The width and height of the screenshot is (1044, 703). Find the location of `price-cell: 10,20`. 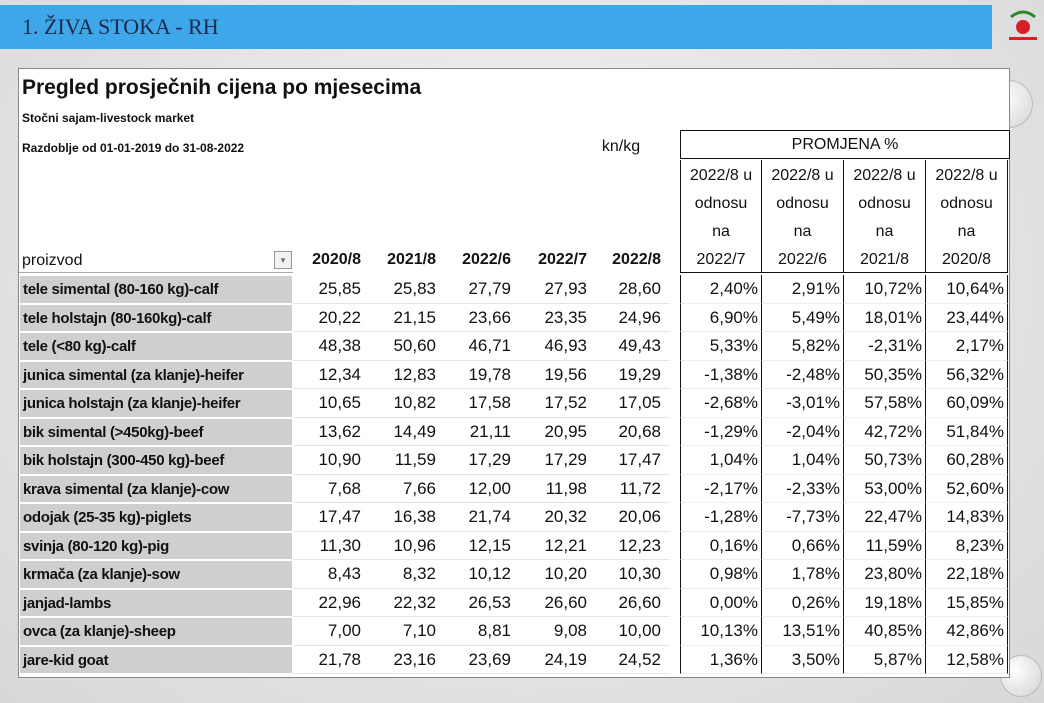

price-cell: 10,20 is located at coordinates (557, 574).